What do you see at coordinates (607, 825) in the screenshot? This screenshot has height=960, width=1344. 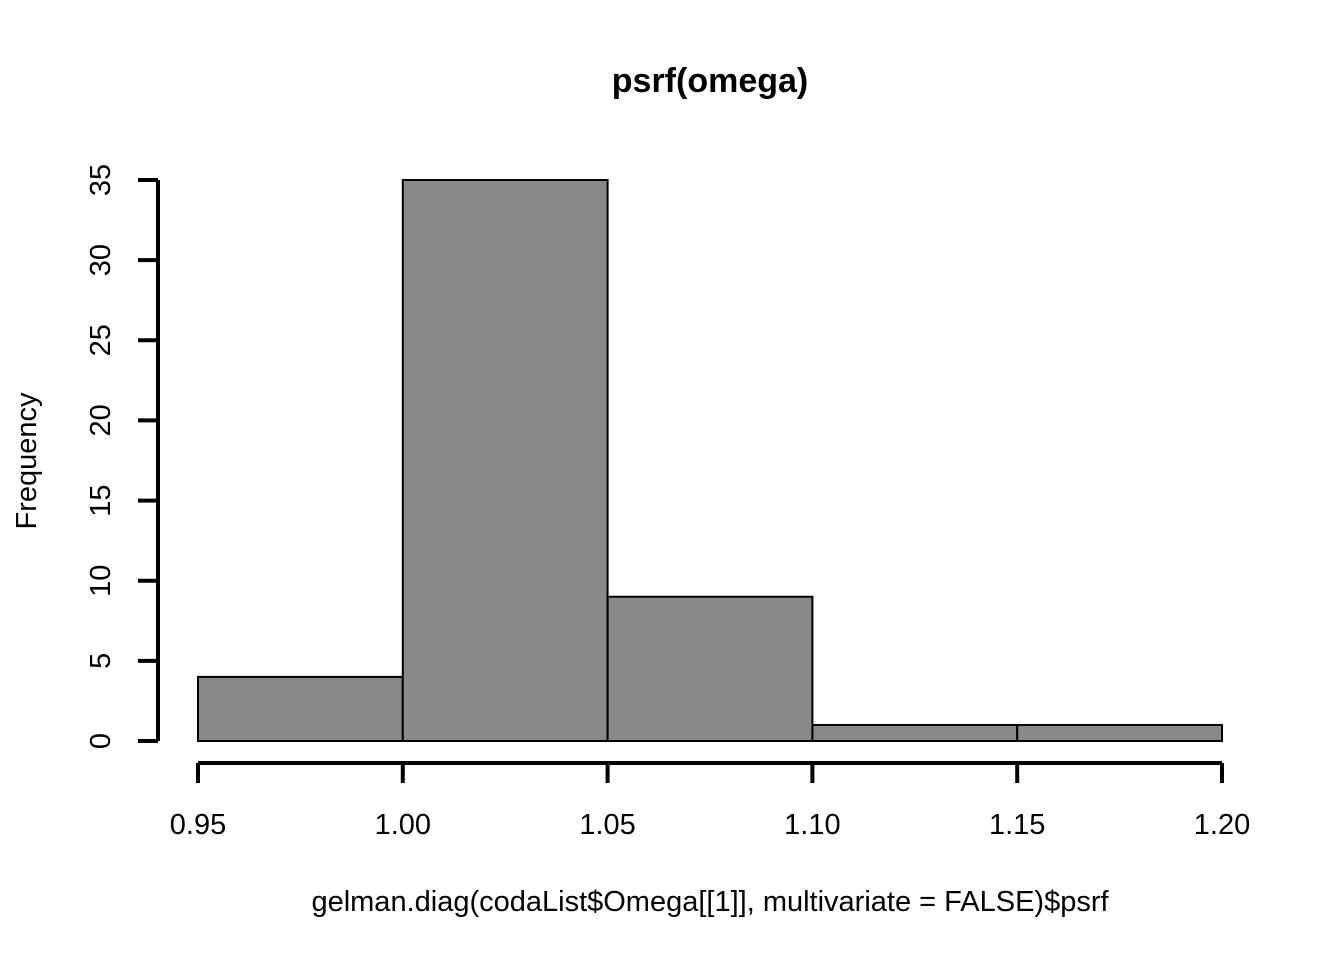 I see `x-tick-label: 1.05` at bounding box center [607, 825].